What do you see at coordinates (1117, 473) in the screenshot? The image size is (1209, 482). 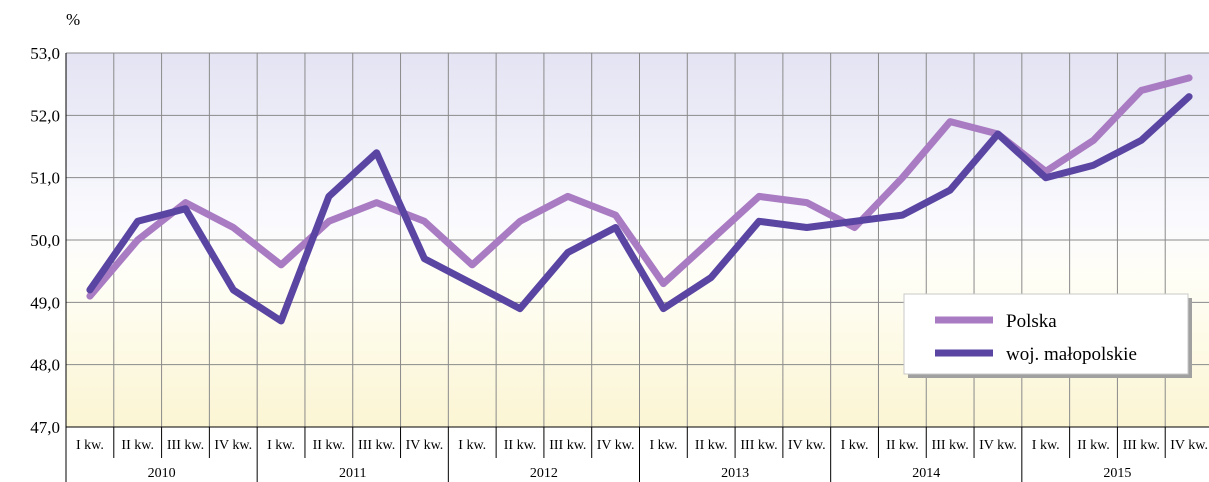 I see `x-tick-label-year: 2015` at bounding box center [1117, 473].